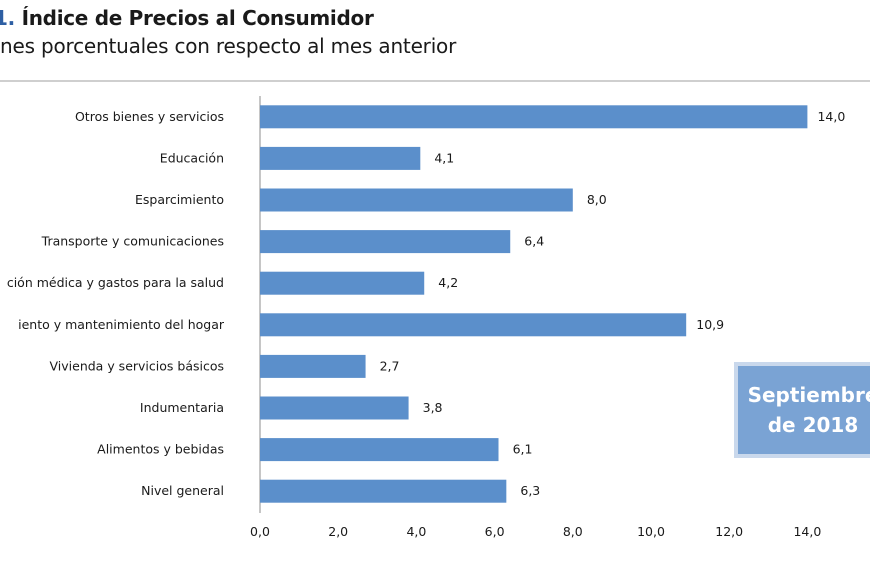 This screenshot has width=870, height=580. I want to click on category-label-9: Nivel general, so click(182, 490).